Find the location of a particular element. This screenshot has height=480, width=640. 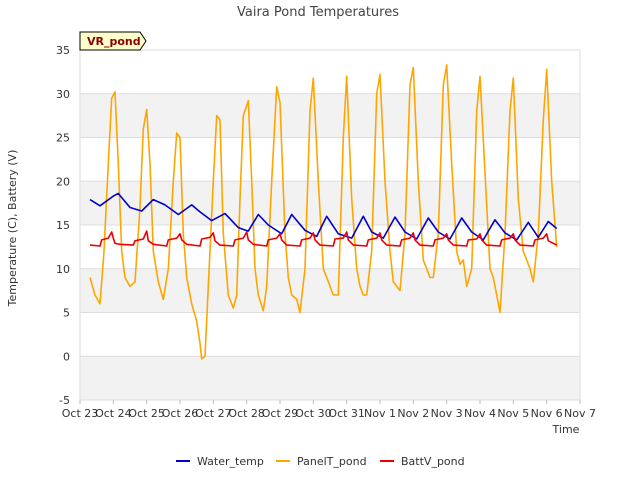

y-tick-label: 30 is located at coordinates (63, 94).